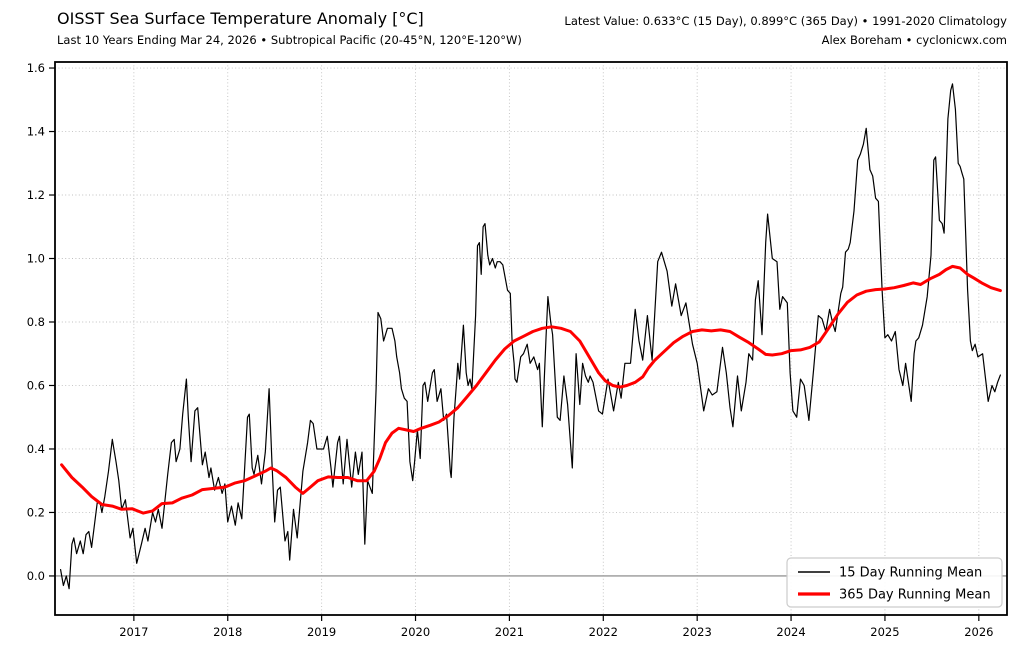 Image resolution: width=1024 pixels, height=647 pixels. I want to click on credit-annotation: Alex Boreham • cyclonicwx.com, so click(914, 40).